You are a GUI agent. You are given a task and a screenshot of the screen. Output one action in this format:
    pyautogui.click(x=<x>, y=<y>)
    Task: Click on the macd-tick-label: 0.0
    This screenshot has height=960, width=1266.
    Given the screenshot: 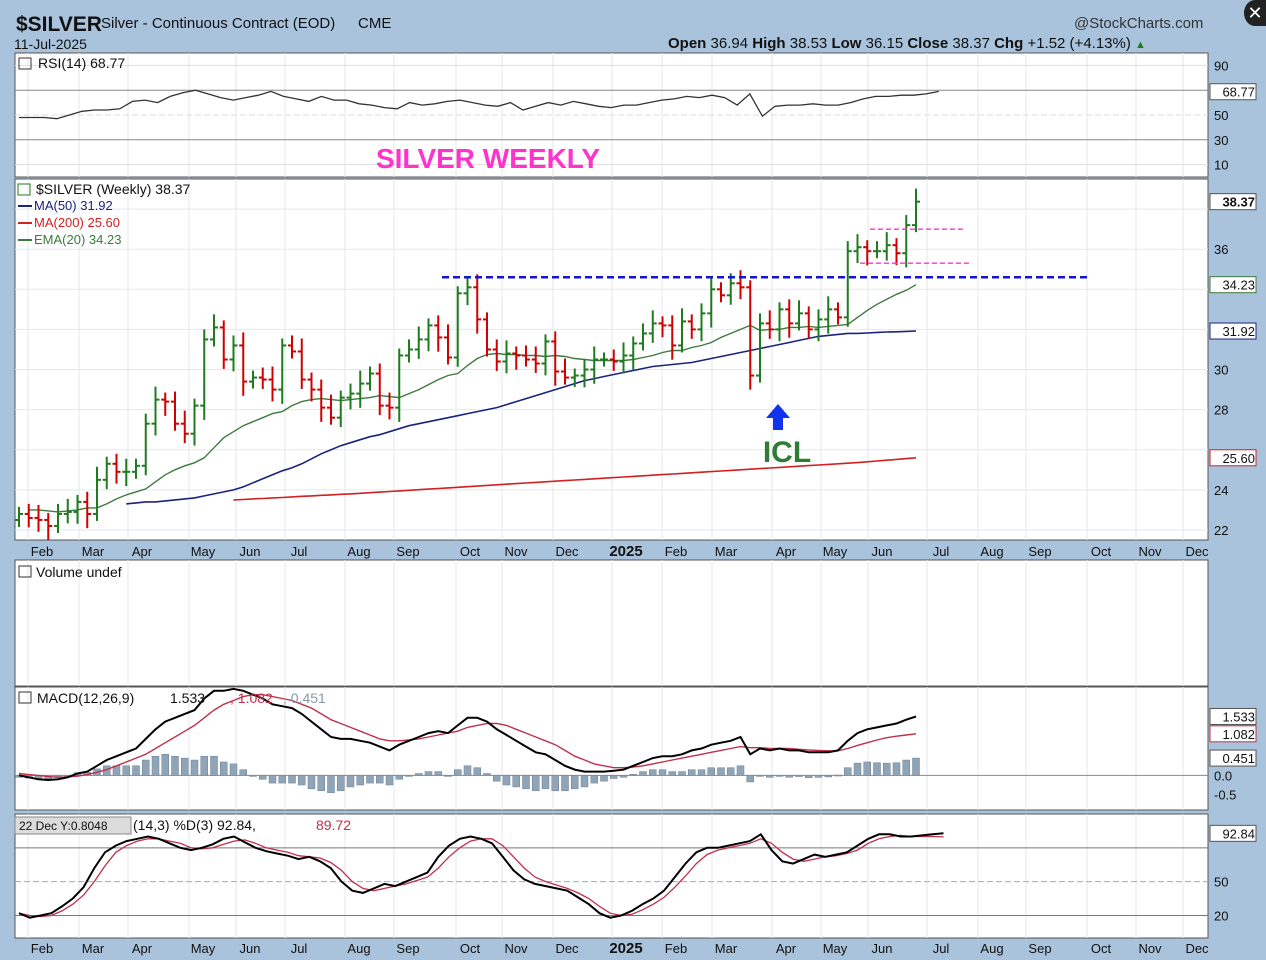 What is the action you would take?
    pyautogui.click(x=1223, y=775)
    